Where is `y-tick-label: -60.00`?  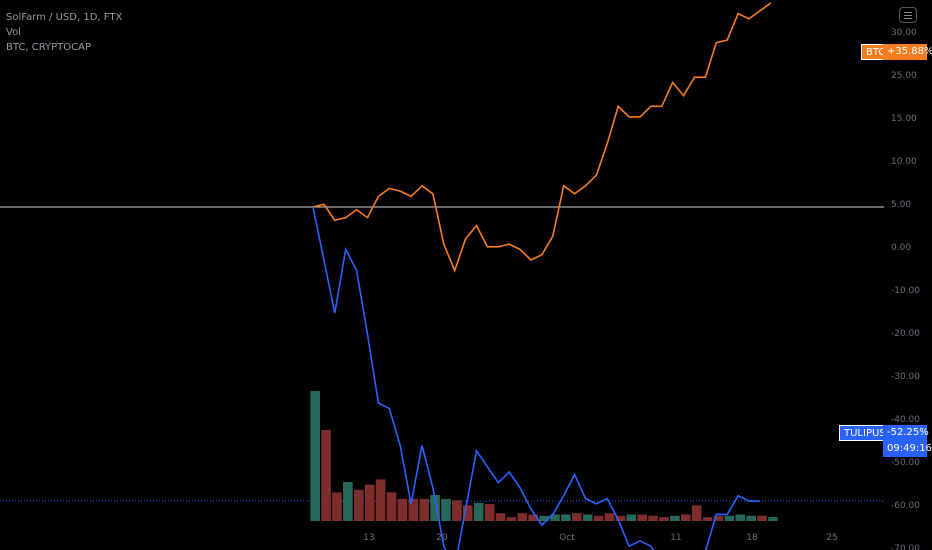
y-tick-label: -60.00 is located at coordinates (905, 506).